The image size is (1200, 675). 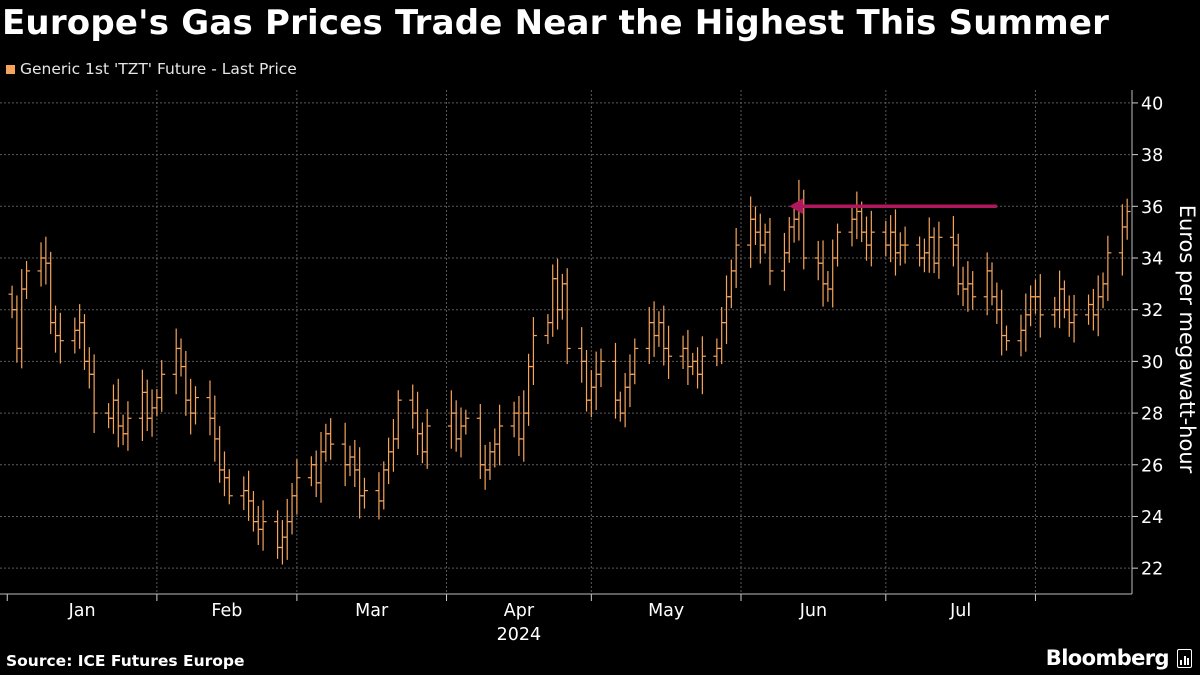 What do you see at coordinates (82, 611) in the screenshot?
I see `x-tick-label: Jan` at bounding box center [82, 611].